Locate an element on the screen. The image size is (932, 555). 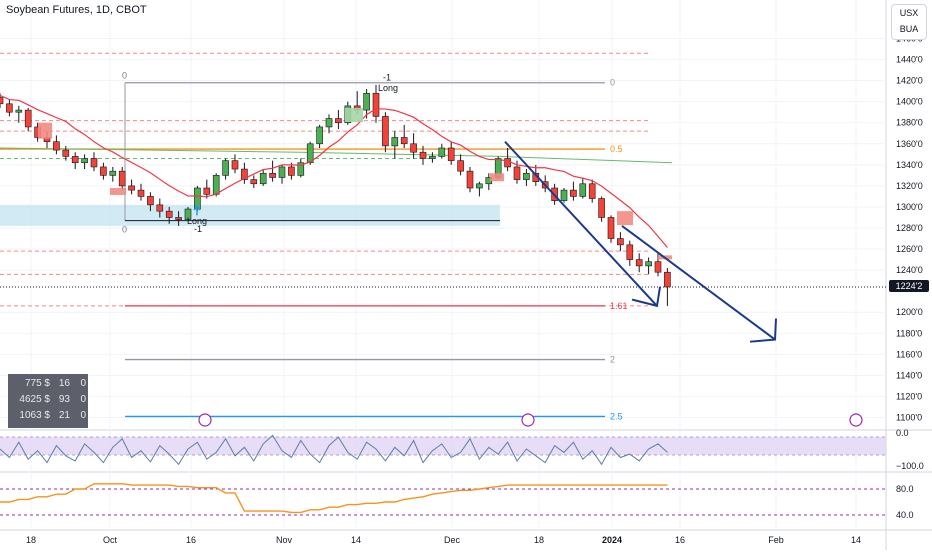
time-tick-label: 14 is located at coordinates (856, 540).